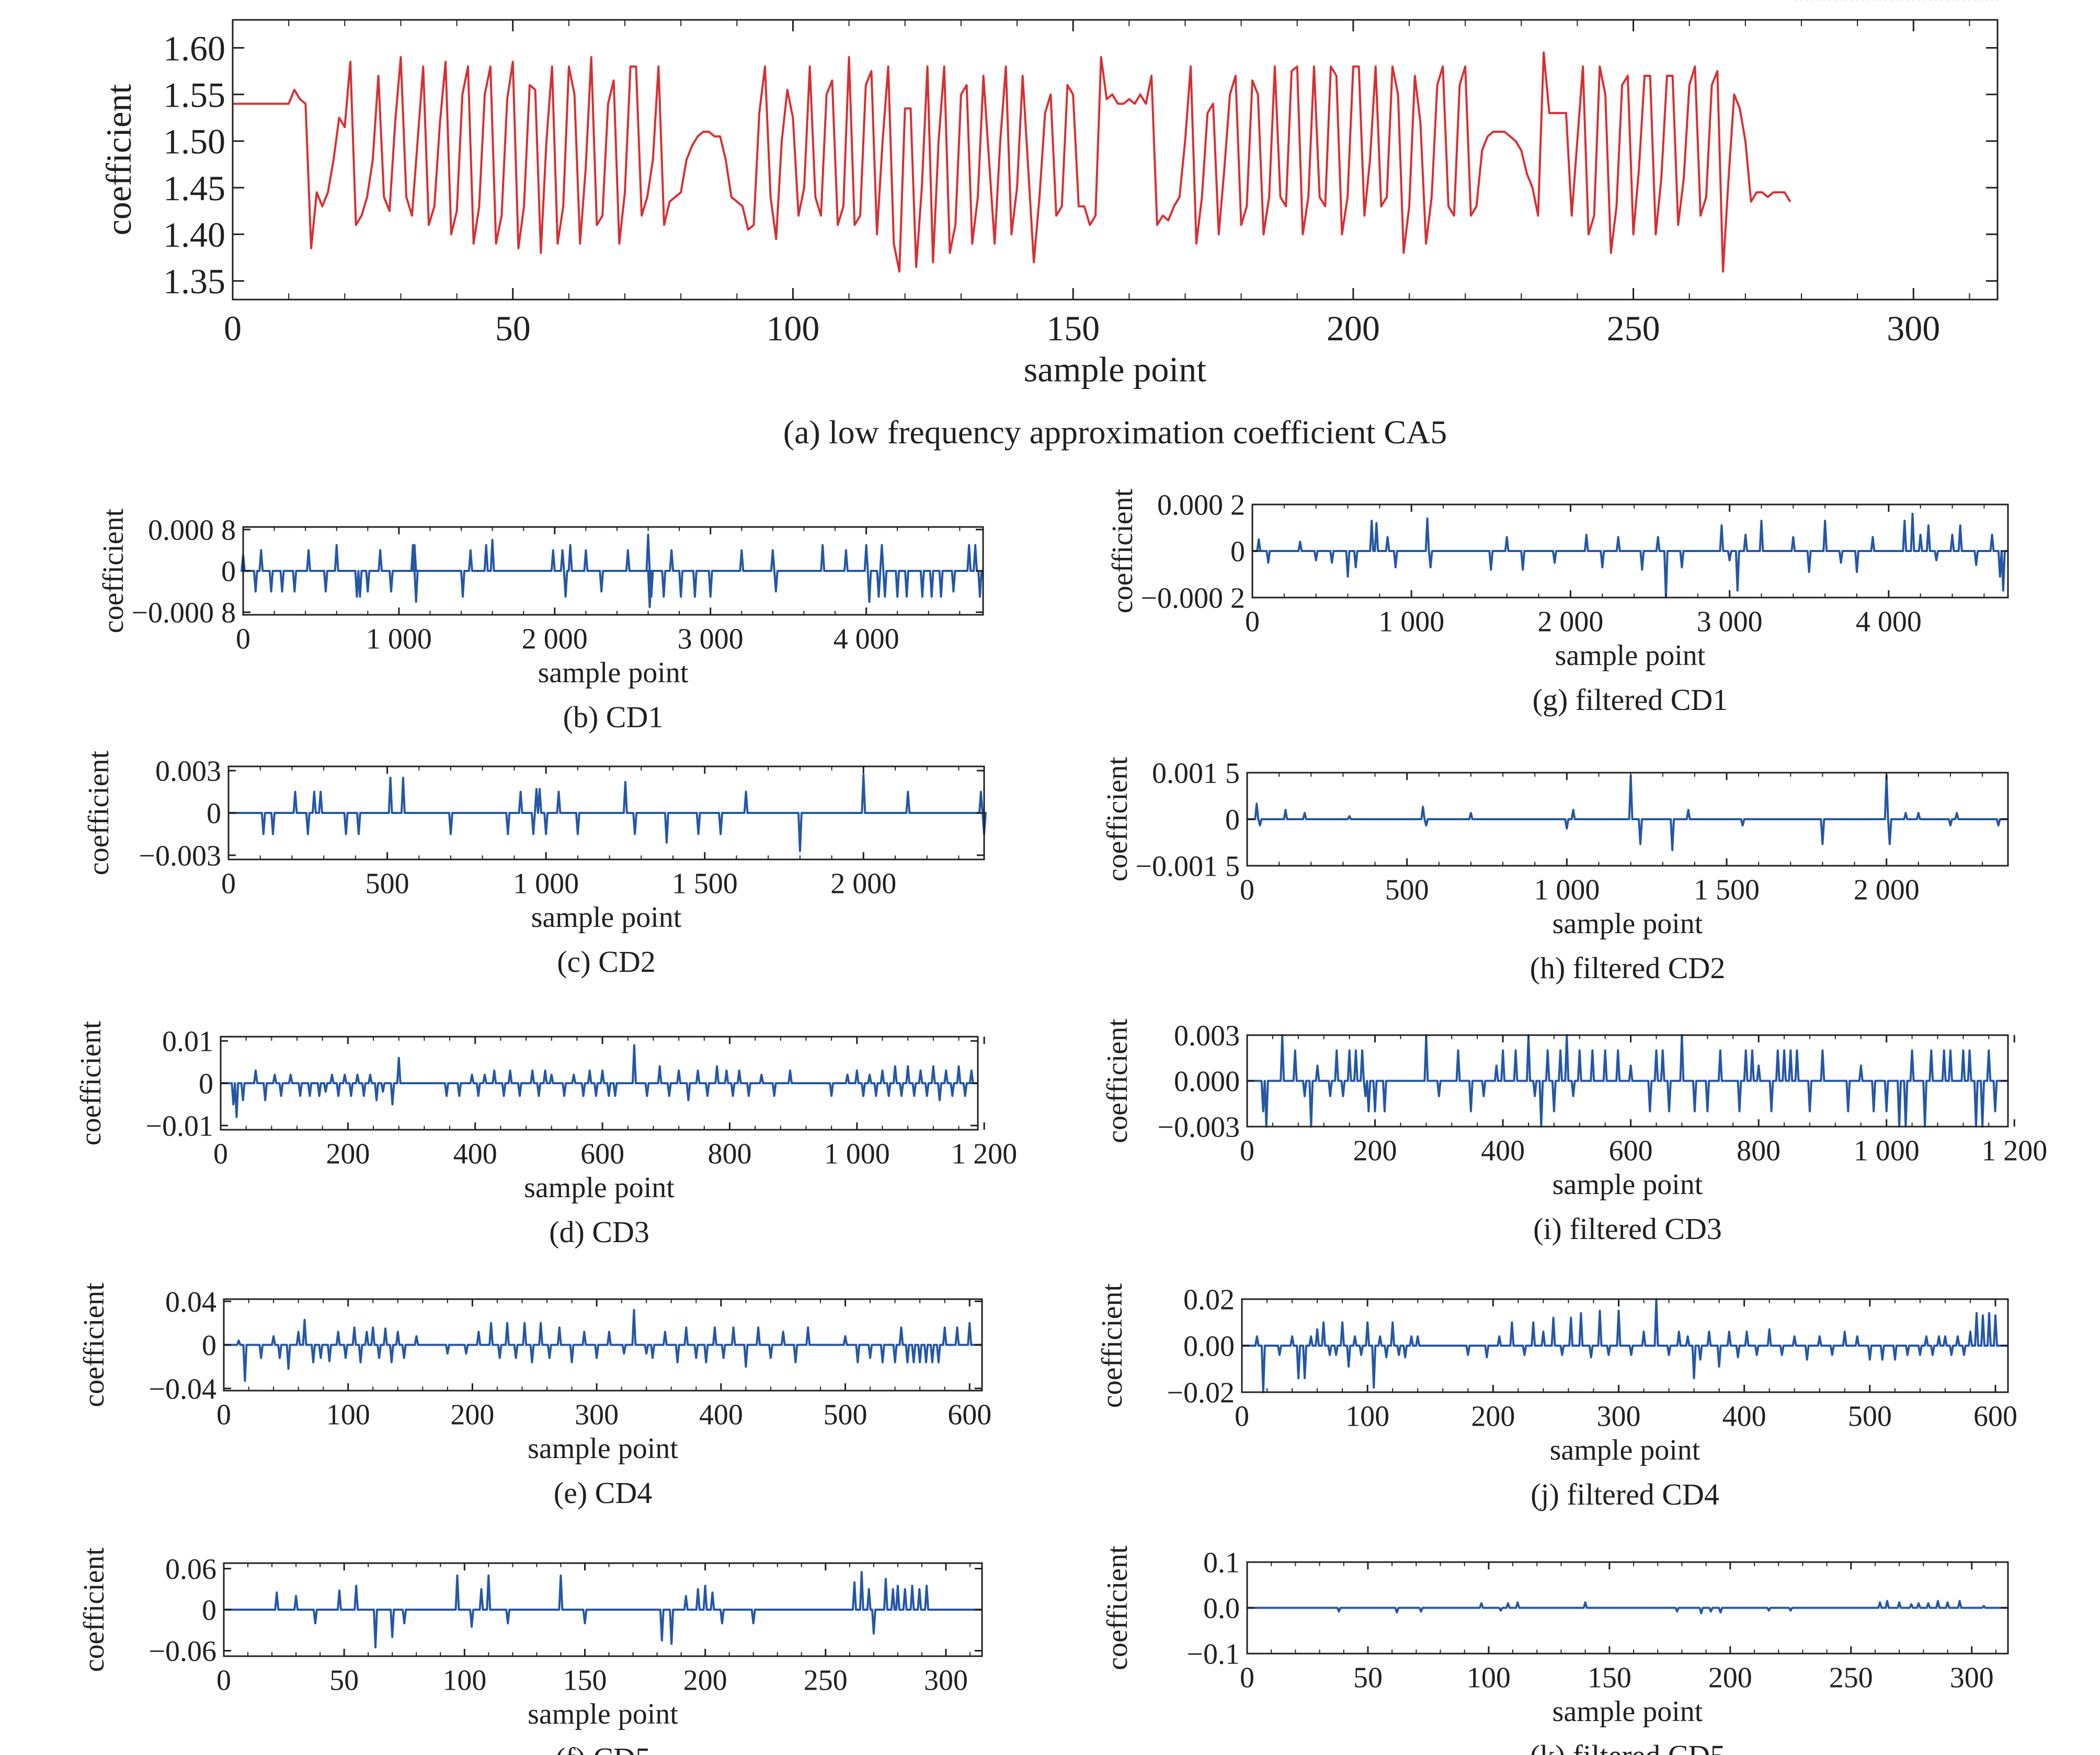 The width and height of the screenshot is (2100, 1755). What do you see at coordinates (1625, 1346) in the screenshot?
I see `series-line-j` at bounding box center [1625, 1346].